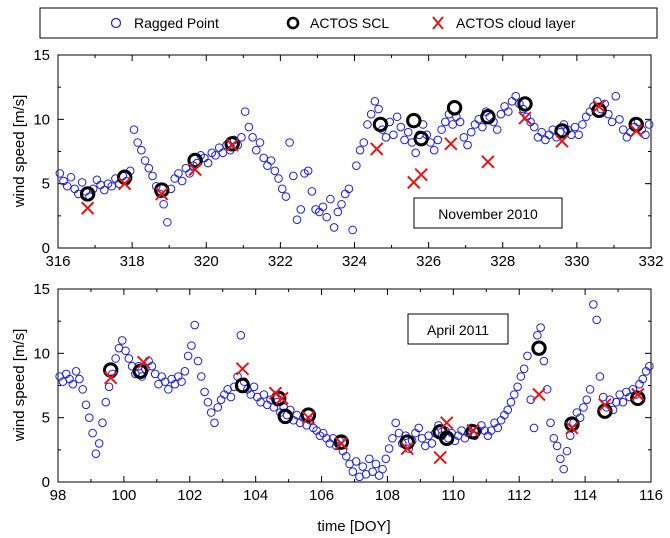 The image size is (670, 538). What do you see at coordinates (58, 495) in the screenshot?
I see `x-tick-label: 98` at bounding box center [58, 495].